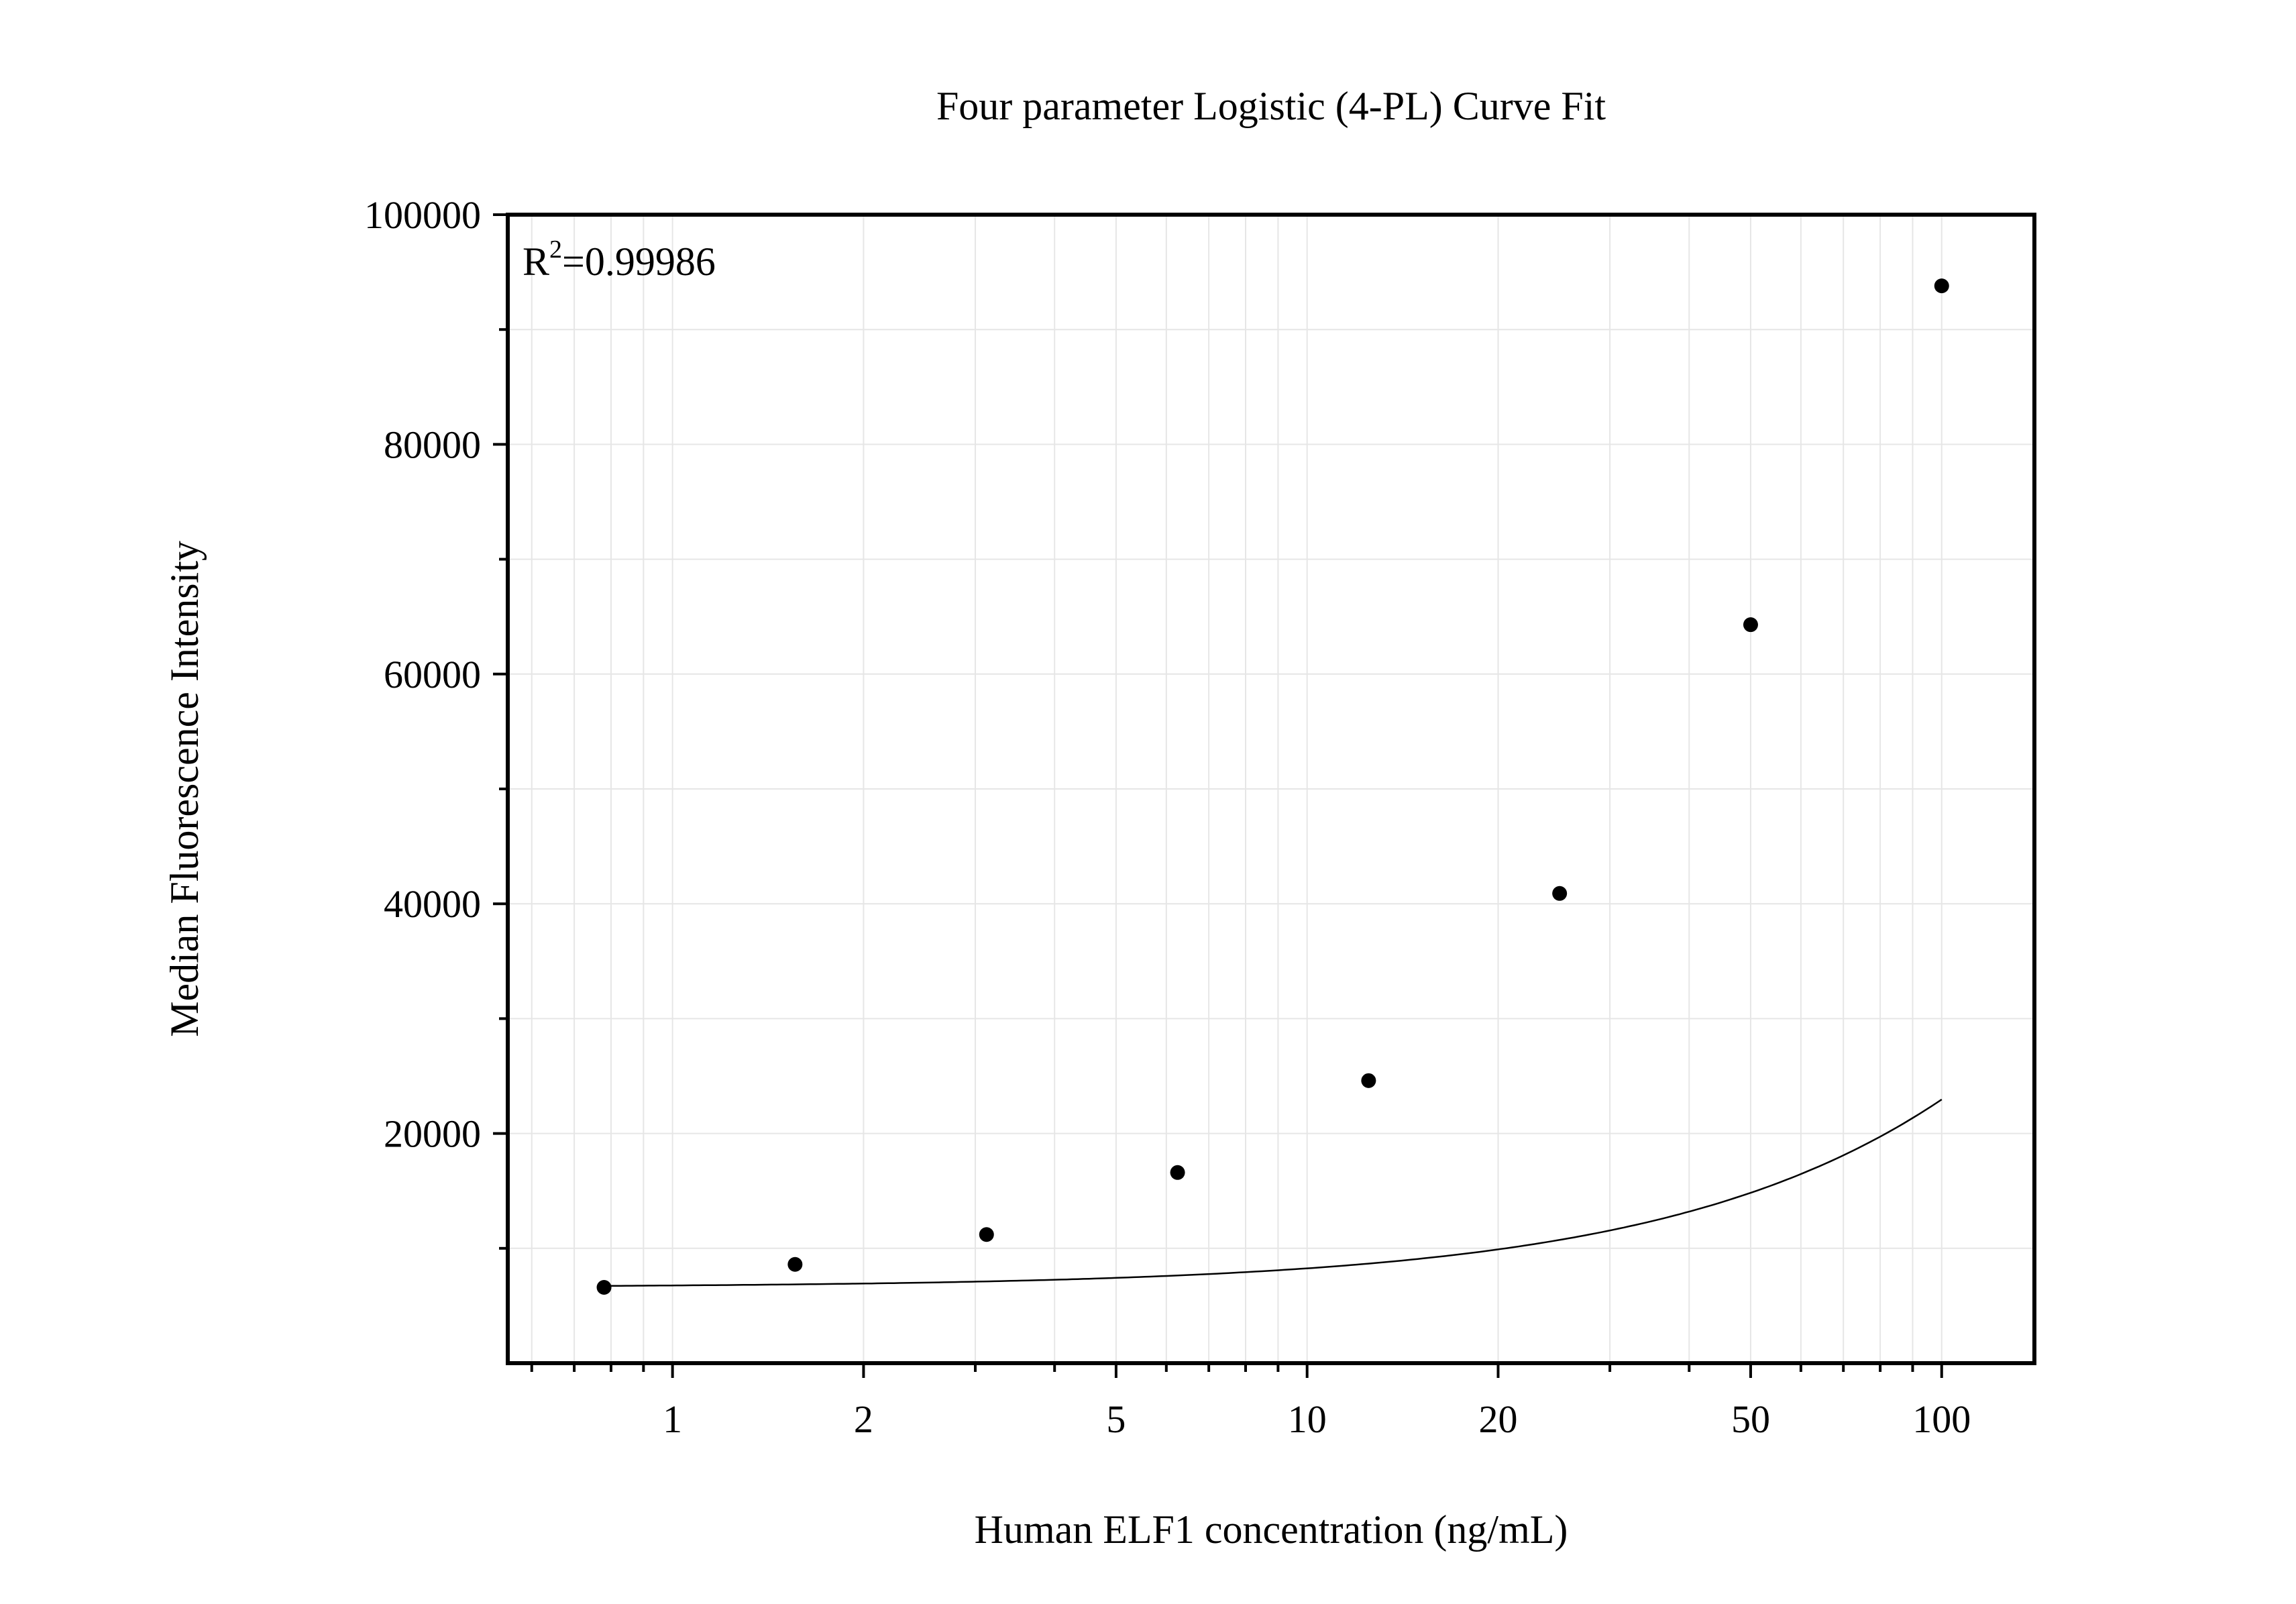 This screenshot has height=1604, width=2296. Describe the element at coordinates (1750, 1419) in the screenshot. I see `x-tick-label: 50` at that location.